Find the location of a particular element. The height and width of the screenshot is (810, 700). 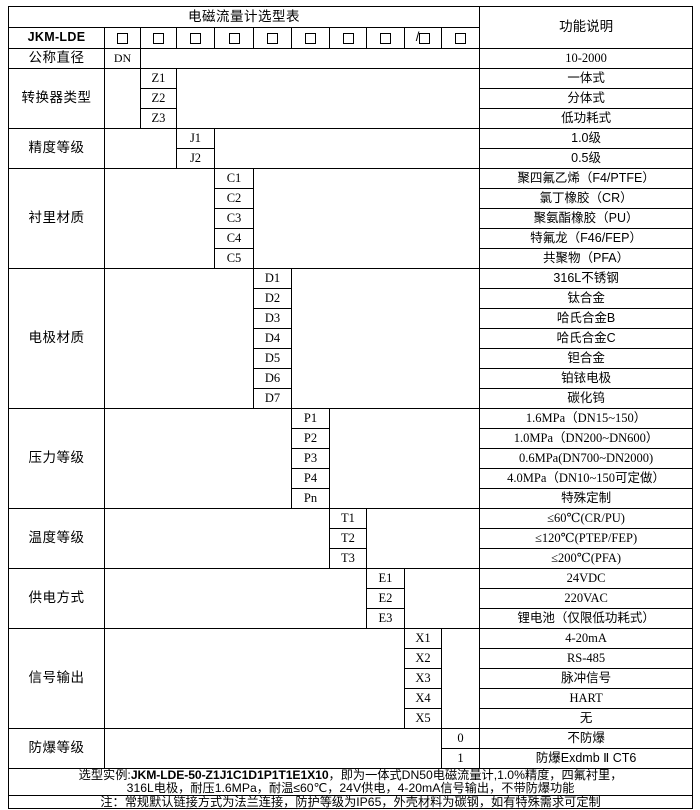

table-row: 信号输出 X1 4-20mA is located at coordinates (351, 678).